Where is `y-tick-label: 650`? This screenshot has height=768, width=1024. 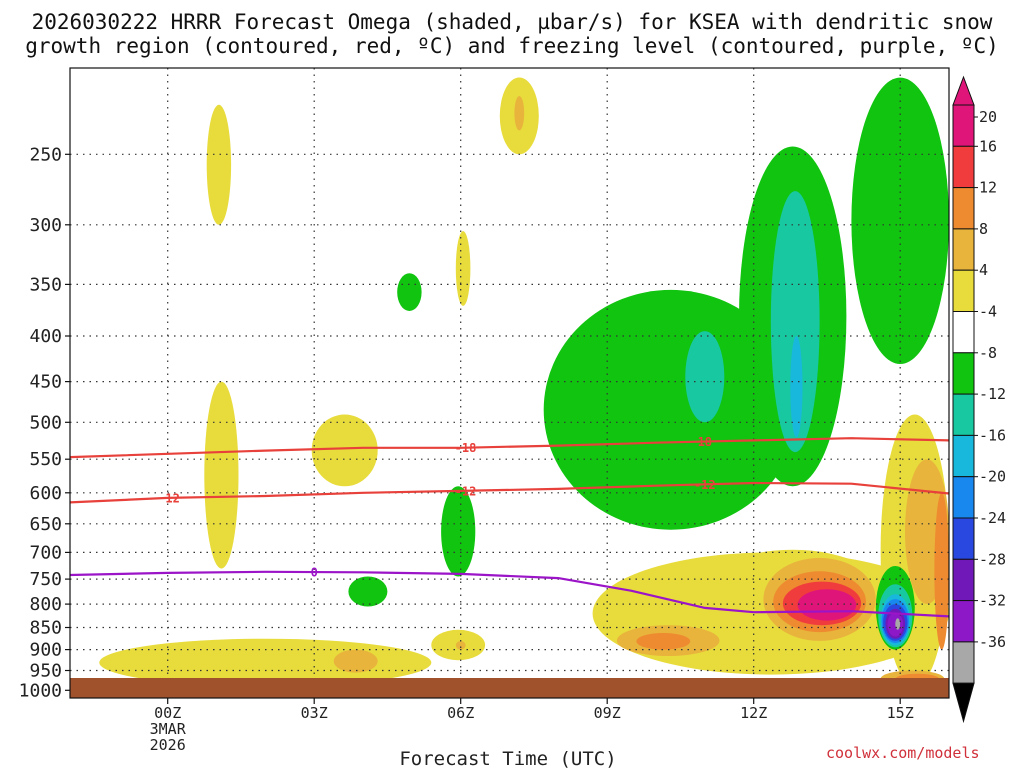
y-tick-label: 650 is located at coordinates (45, 524).